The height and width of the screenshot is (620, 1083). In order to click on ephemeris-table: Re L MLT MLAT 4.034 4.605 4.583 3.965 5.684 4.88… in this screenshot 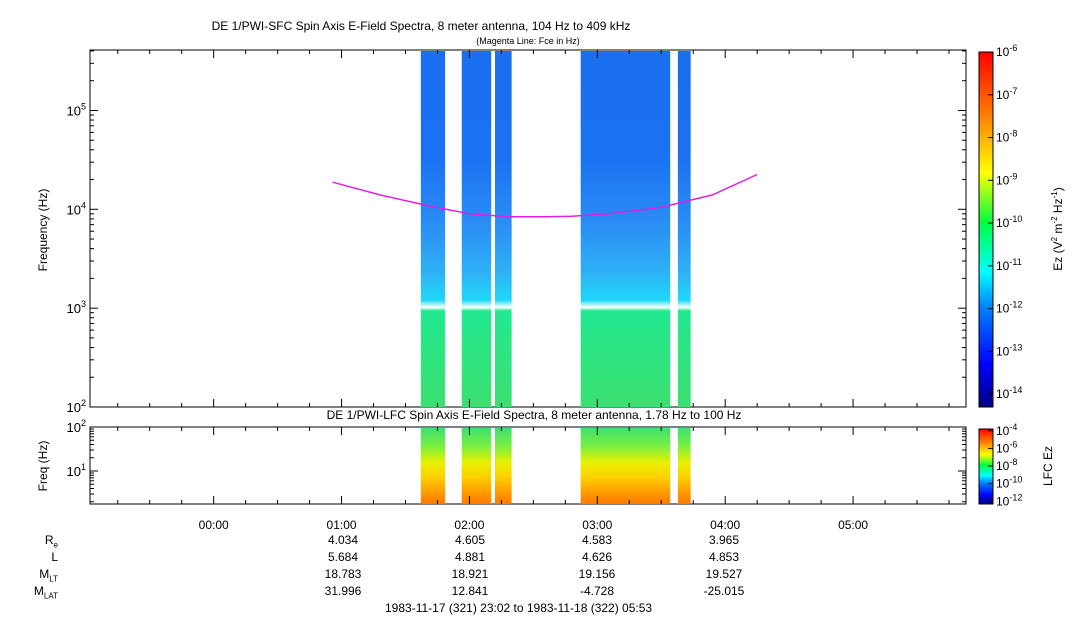, I will do `click(541, 574)`.